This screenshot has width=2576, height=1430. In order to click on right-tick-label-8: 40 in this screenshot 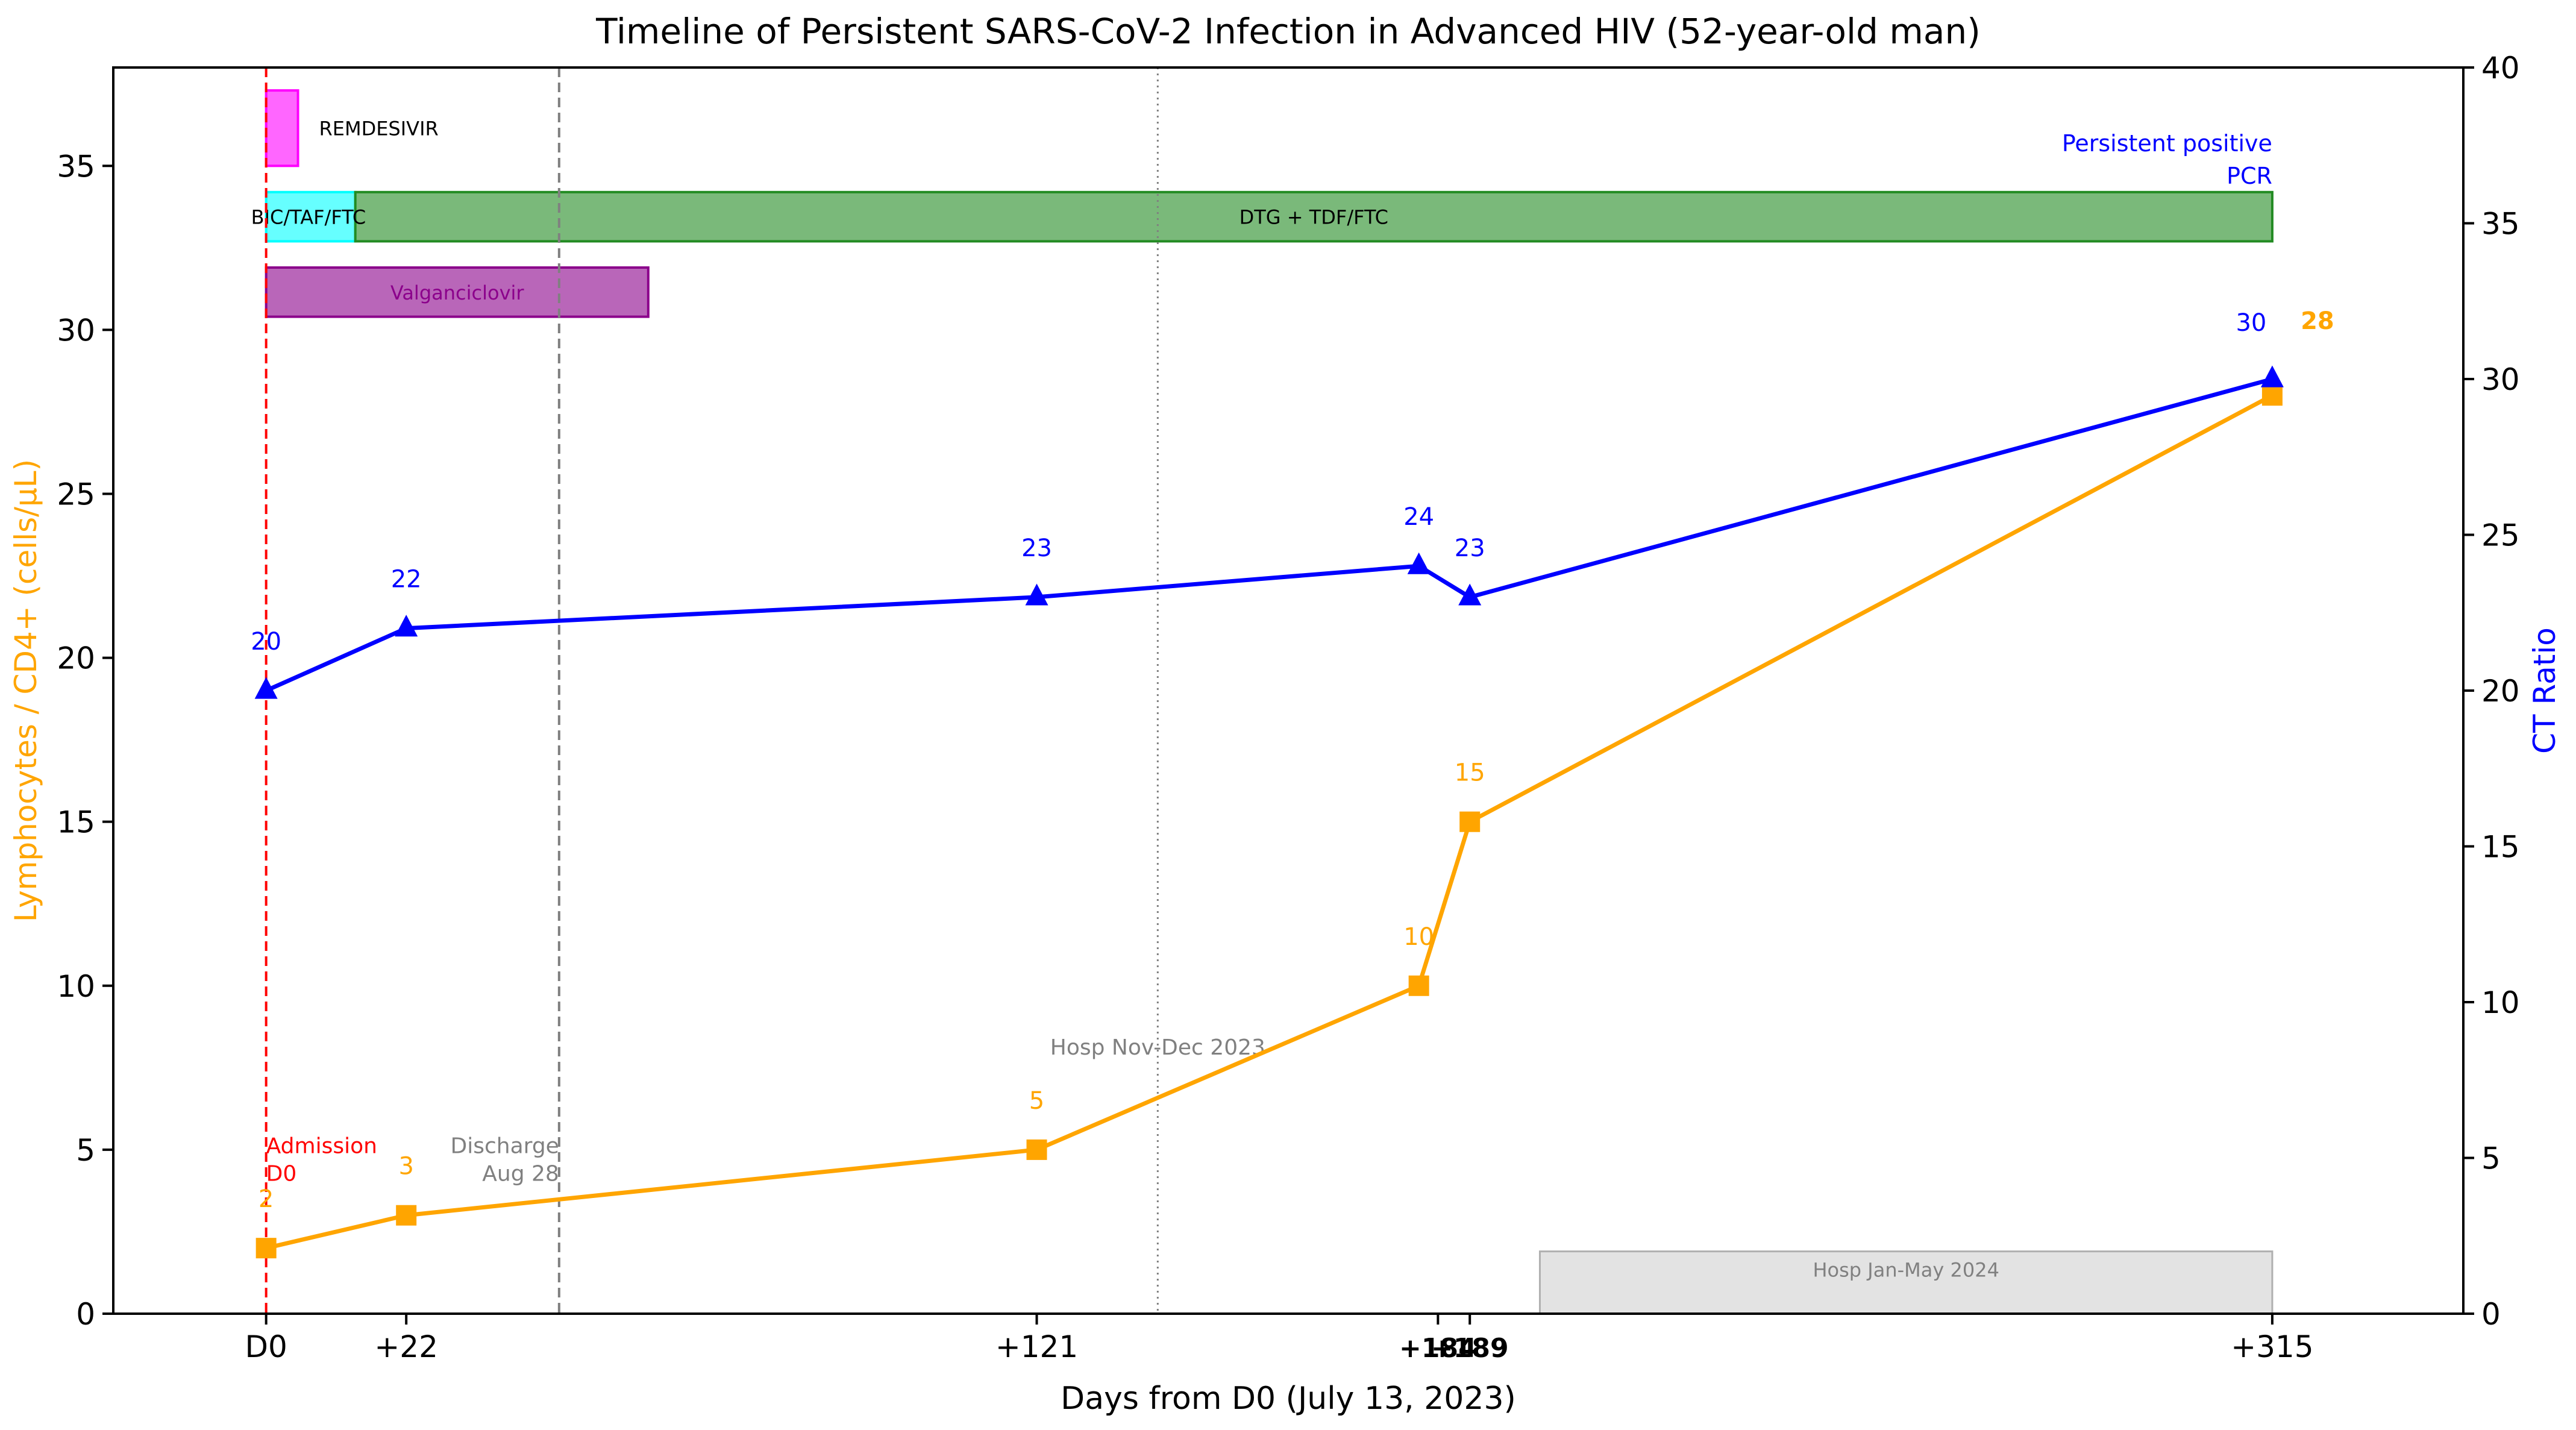, I will do `click(2500, 69)`.